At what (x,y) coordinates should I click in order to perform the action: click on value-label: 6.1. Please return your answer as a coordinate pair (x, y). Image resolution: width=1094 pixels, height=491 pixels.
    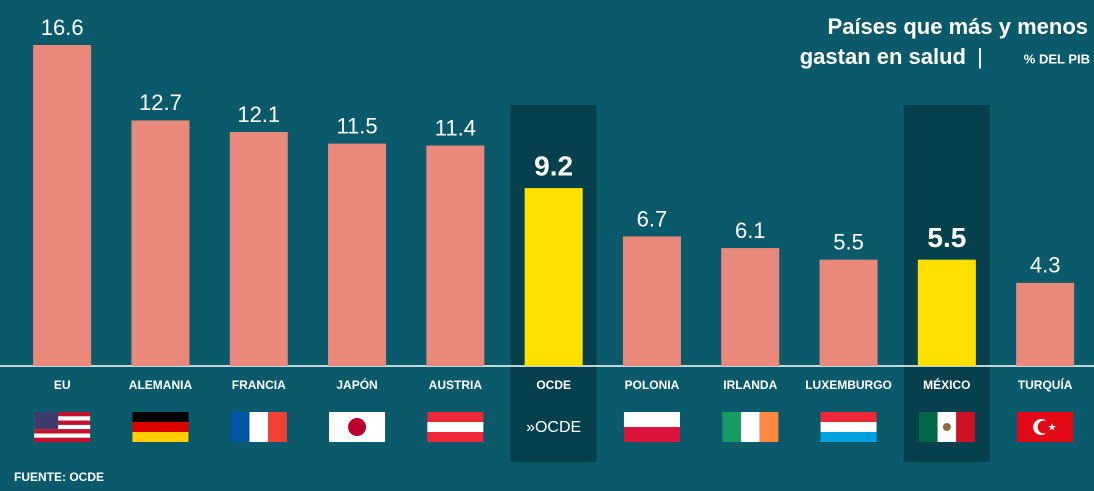
    Looking at the image, I should click on (750, 230).